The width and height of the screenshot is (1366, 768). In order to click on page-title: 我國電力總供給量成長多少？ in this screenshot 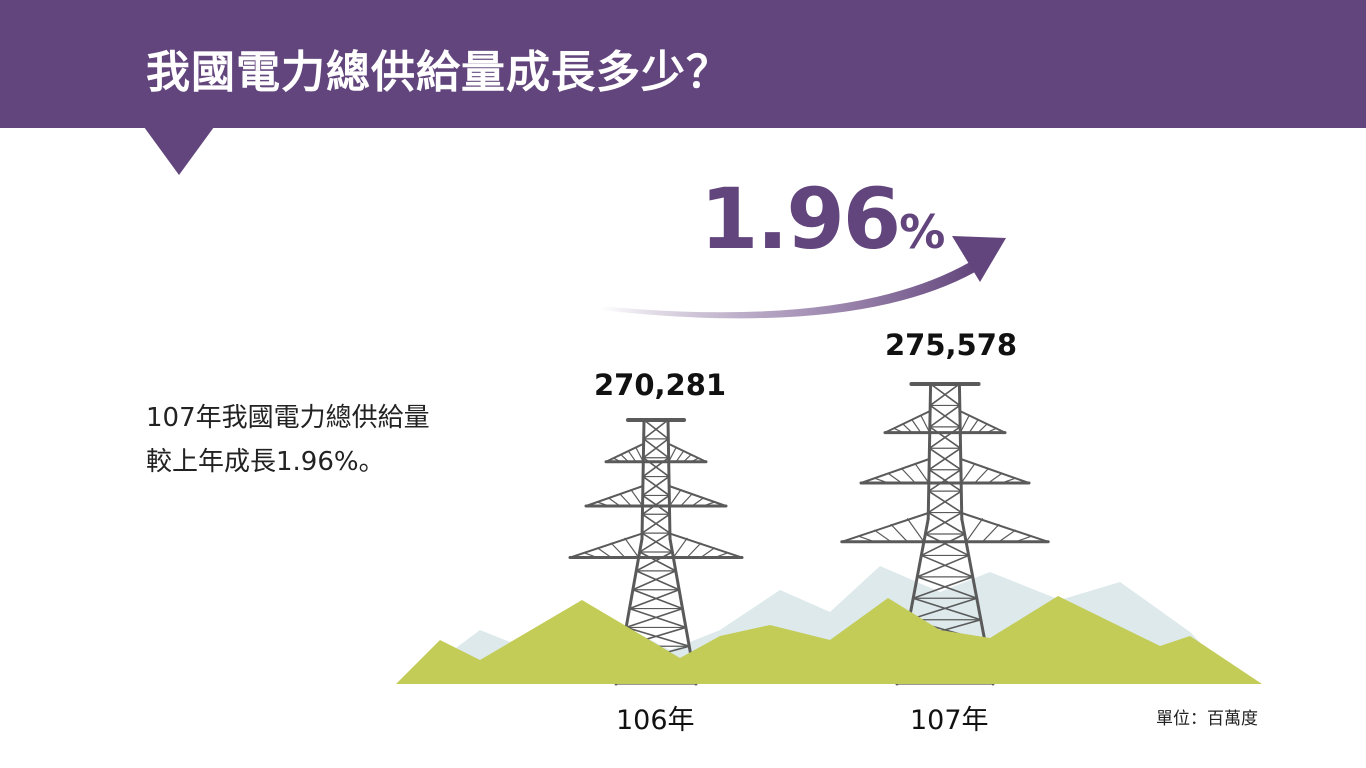, I will do `click(438, 72)`.